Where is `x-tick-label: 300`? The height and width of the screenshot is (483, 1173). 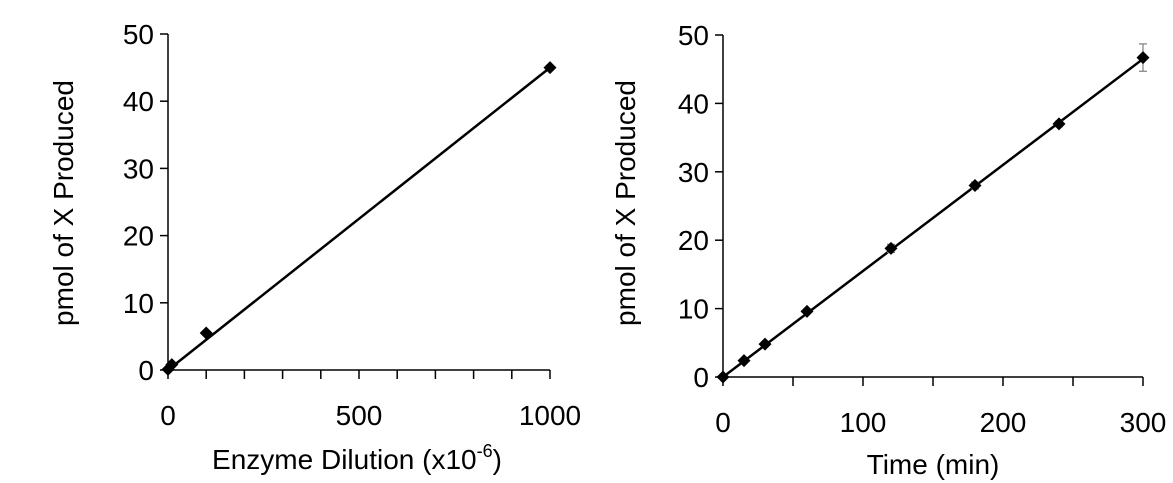
x-tick-label: 300 is located at coordinates (1143, 422).